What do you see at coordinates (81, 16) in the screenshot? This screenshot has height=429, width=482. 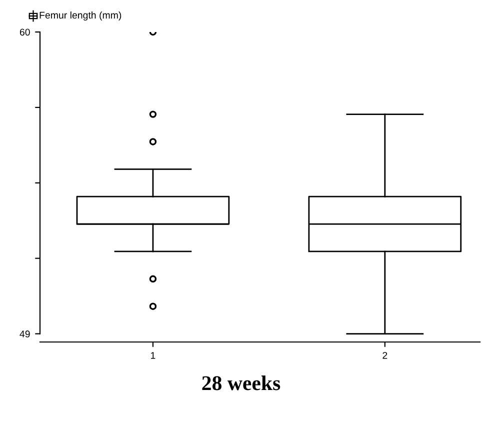 I see `y-axis-title: Femur length (mm)` at bounding box center [81, 16].